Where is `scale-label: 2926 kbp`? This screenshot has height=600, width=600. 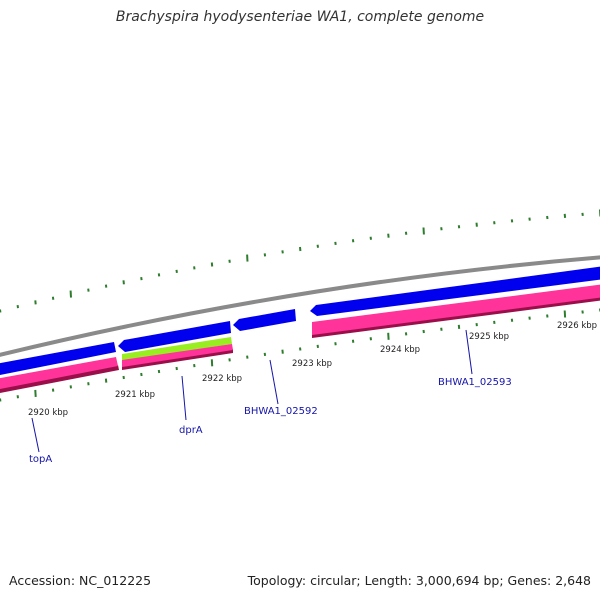
scale-label: 2926 kbp is located at coordinates (577, 326).